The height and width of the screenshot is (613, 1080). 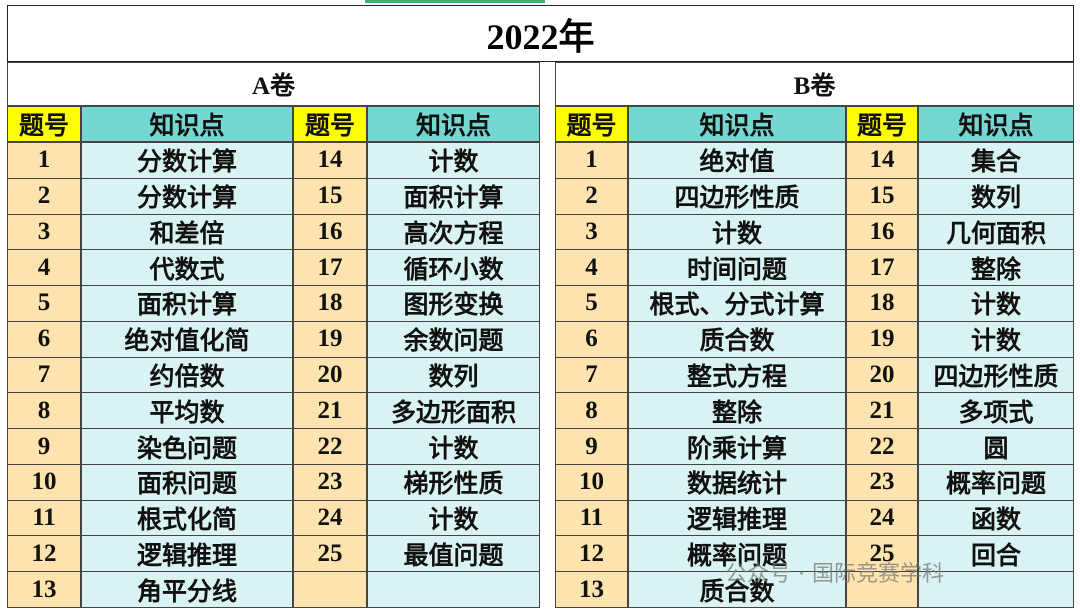 What do you see at coordinates (737, 160) in the screenshot?
I see `topic: 绝对值` at bounding box center [737, 160].